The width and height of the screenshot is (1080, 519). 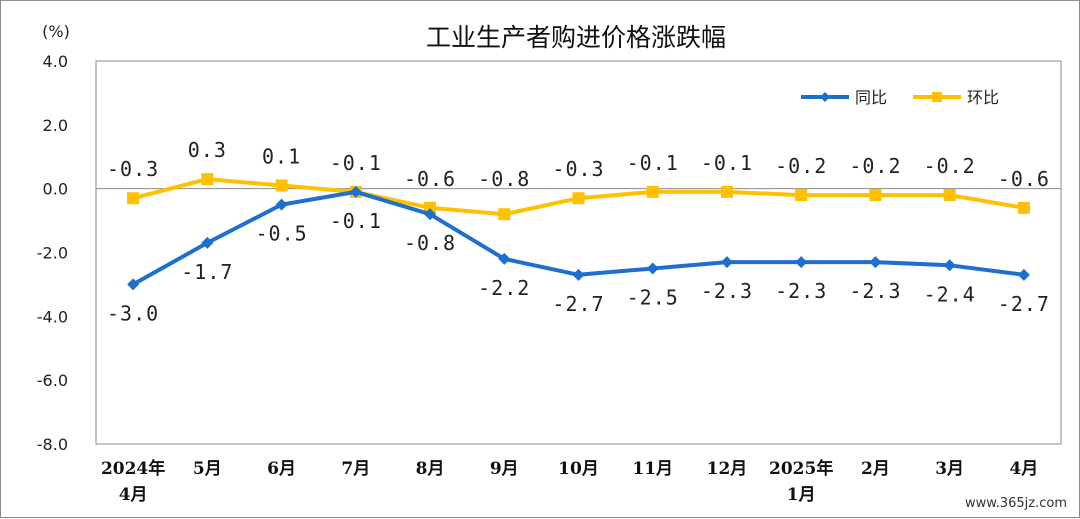 What do you see at coordinates (207, 272) in the screenshot?
I see `data-label: -1.7` at bounding box center [207, 272].